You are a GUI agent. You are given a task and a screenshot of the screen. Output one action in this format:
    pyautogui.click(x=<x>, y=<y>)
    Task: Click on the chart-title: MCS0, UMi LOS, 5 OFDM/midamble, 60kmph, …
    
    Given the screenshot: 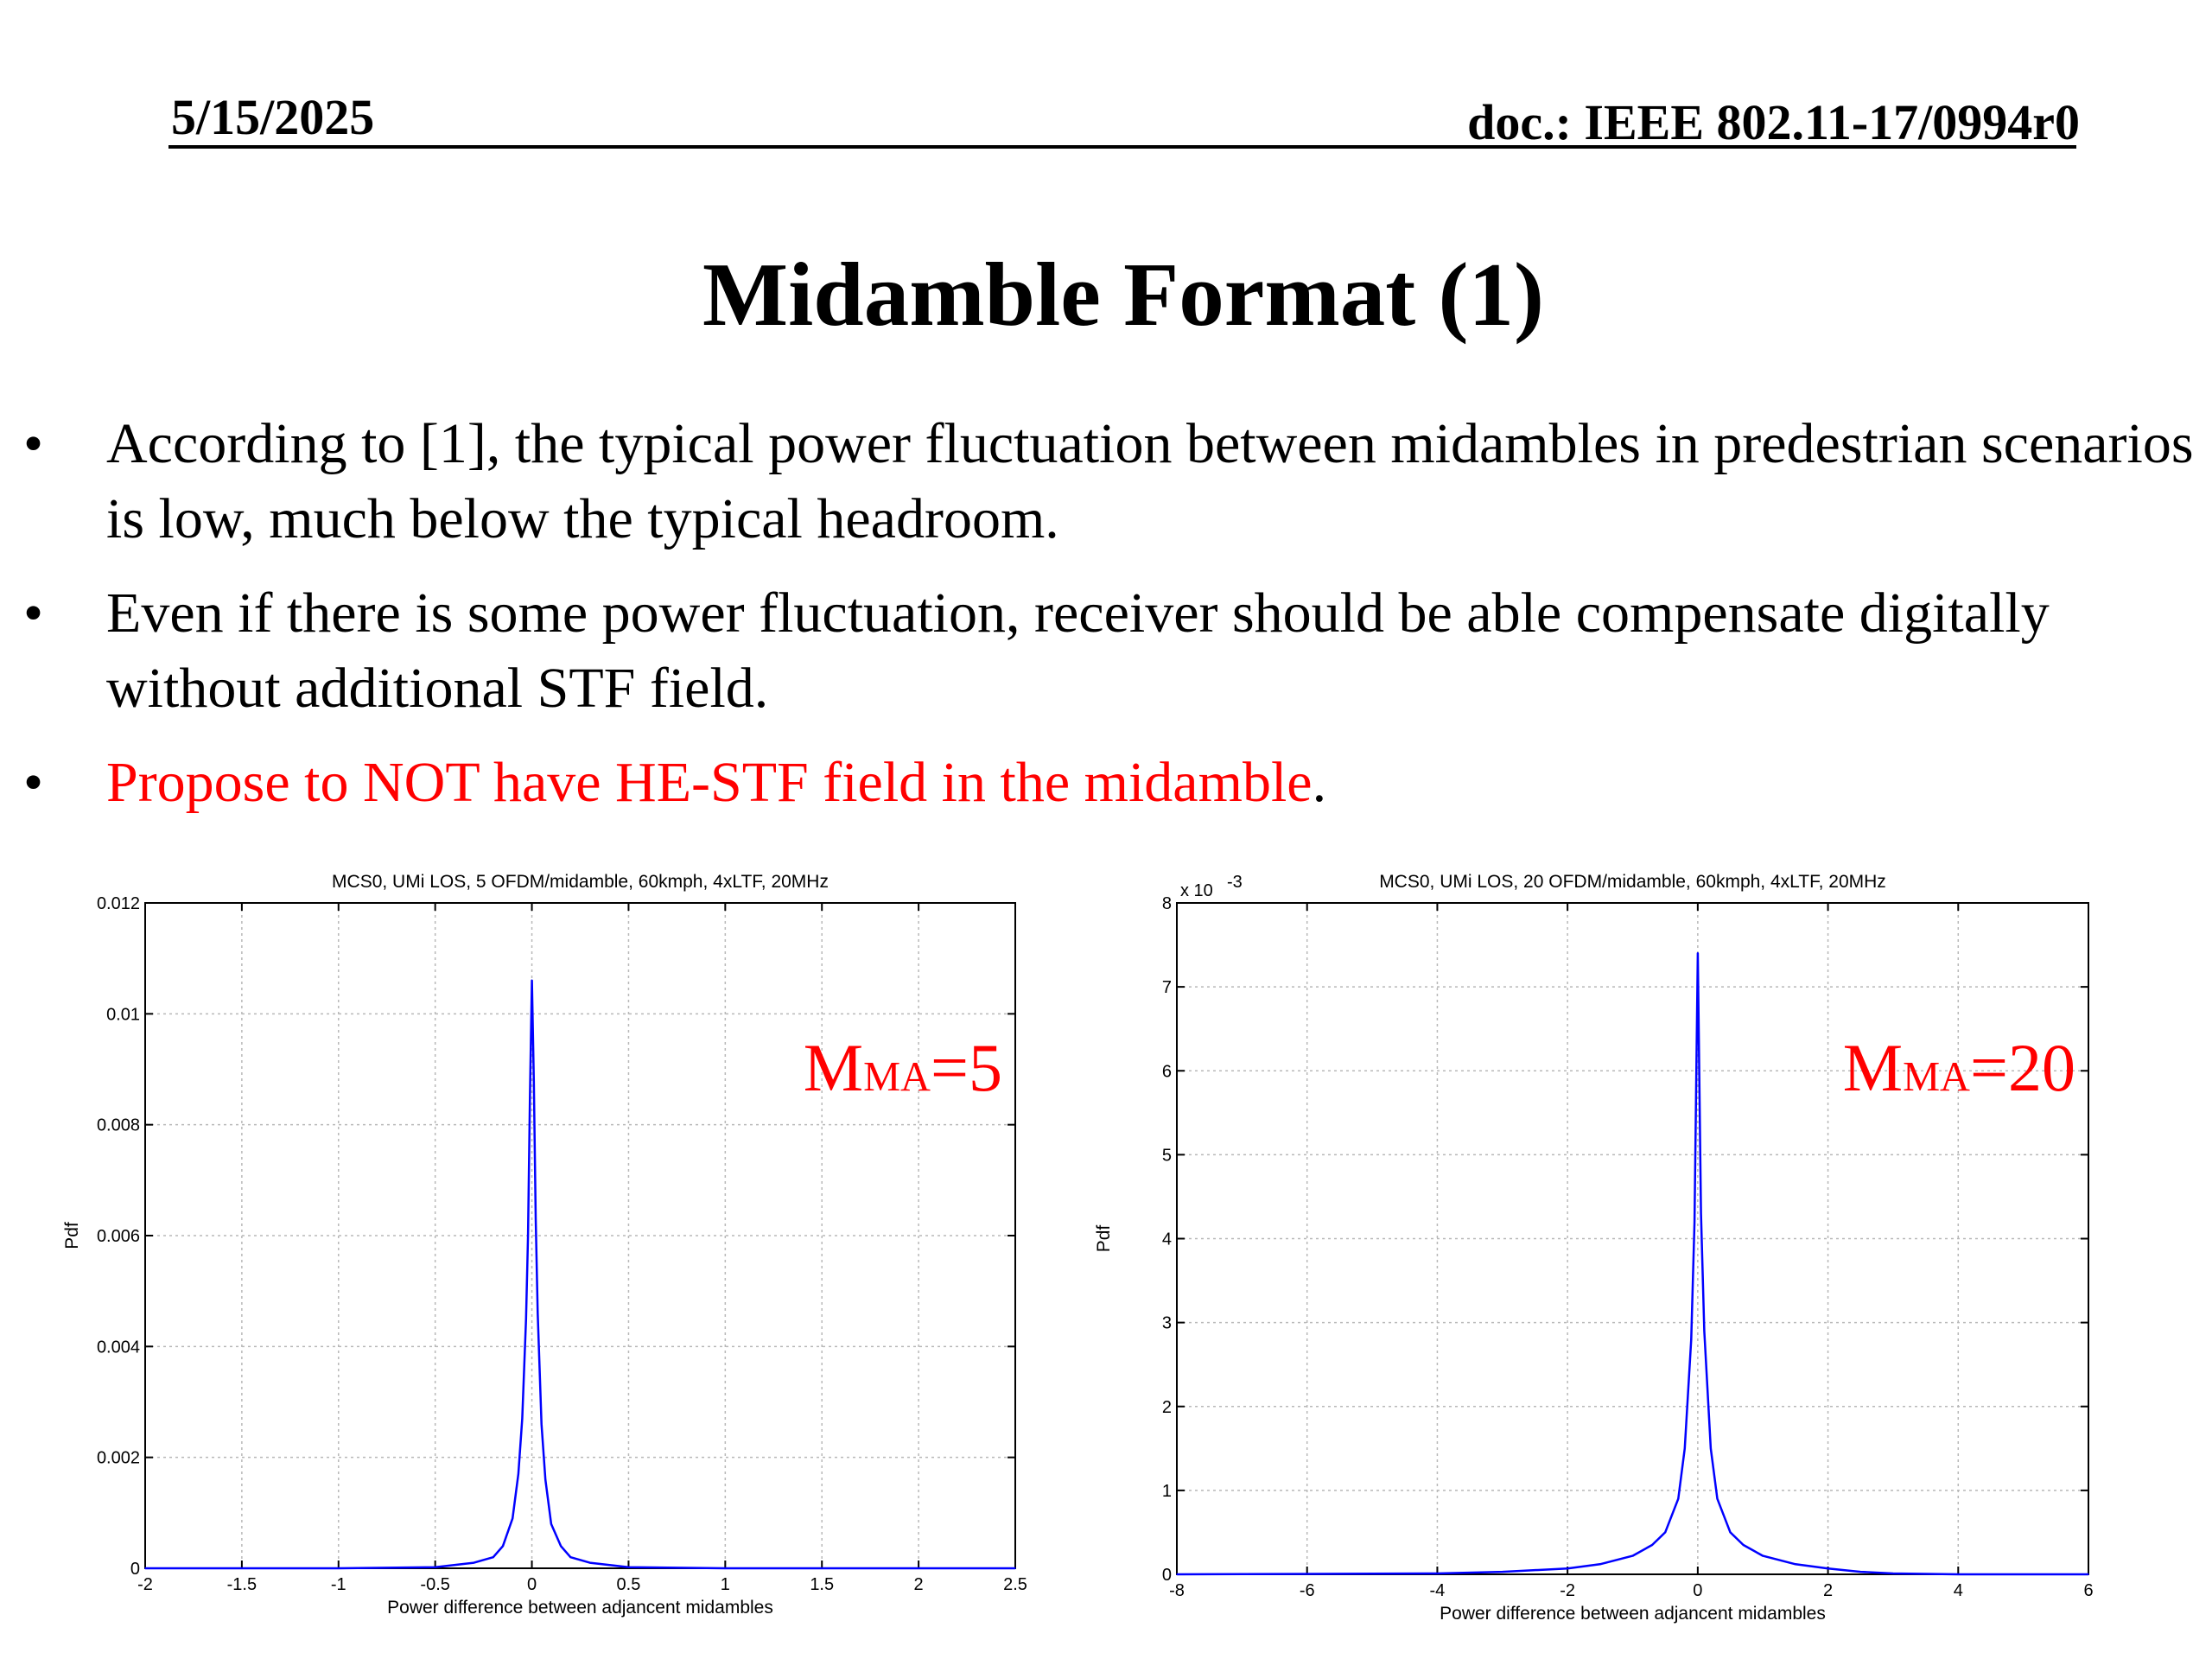 What is the action you would take?
    pyautogui.click(x=580, y=882)
    